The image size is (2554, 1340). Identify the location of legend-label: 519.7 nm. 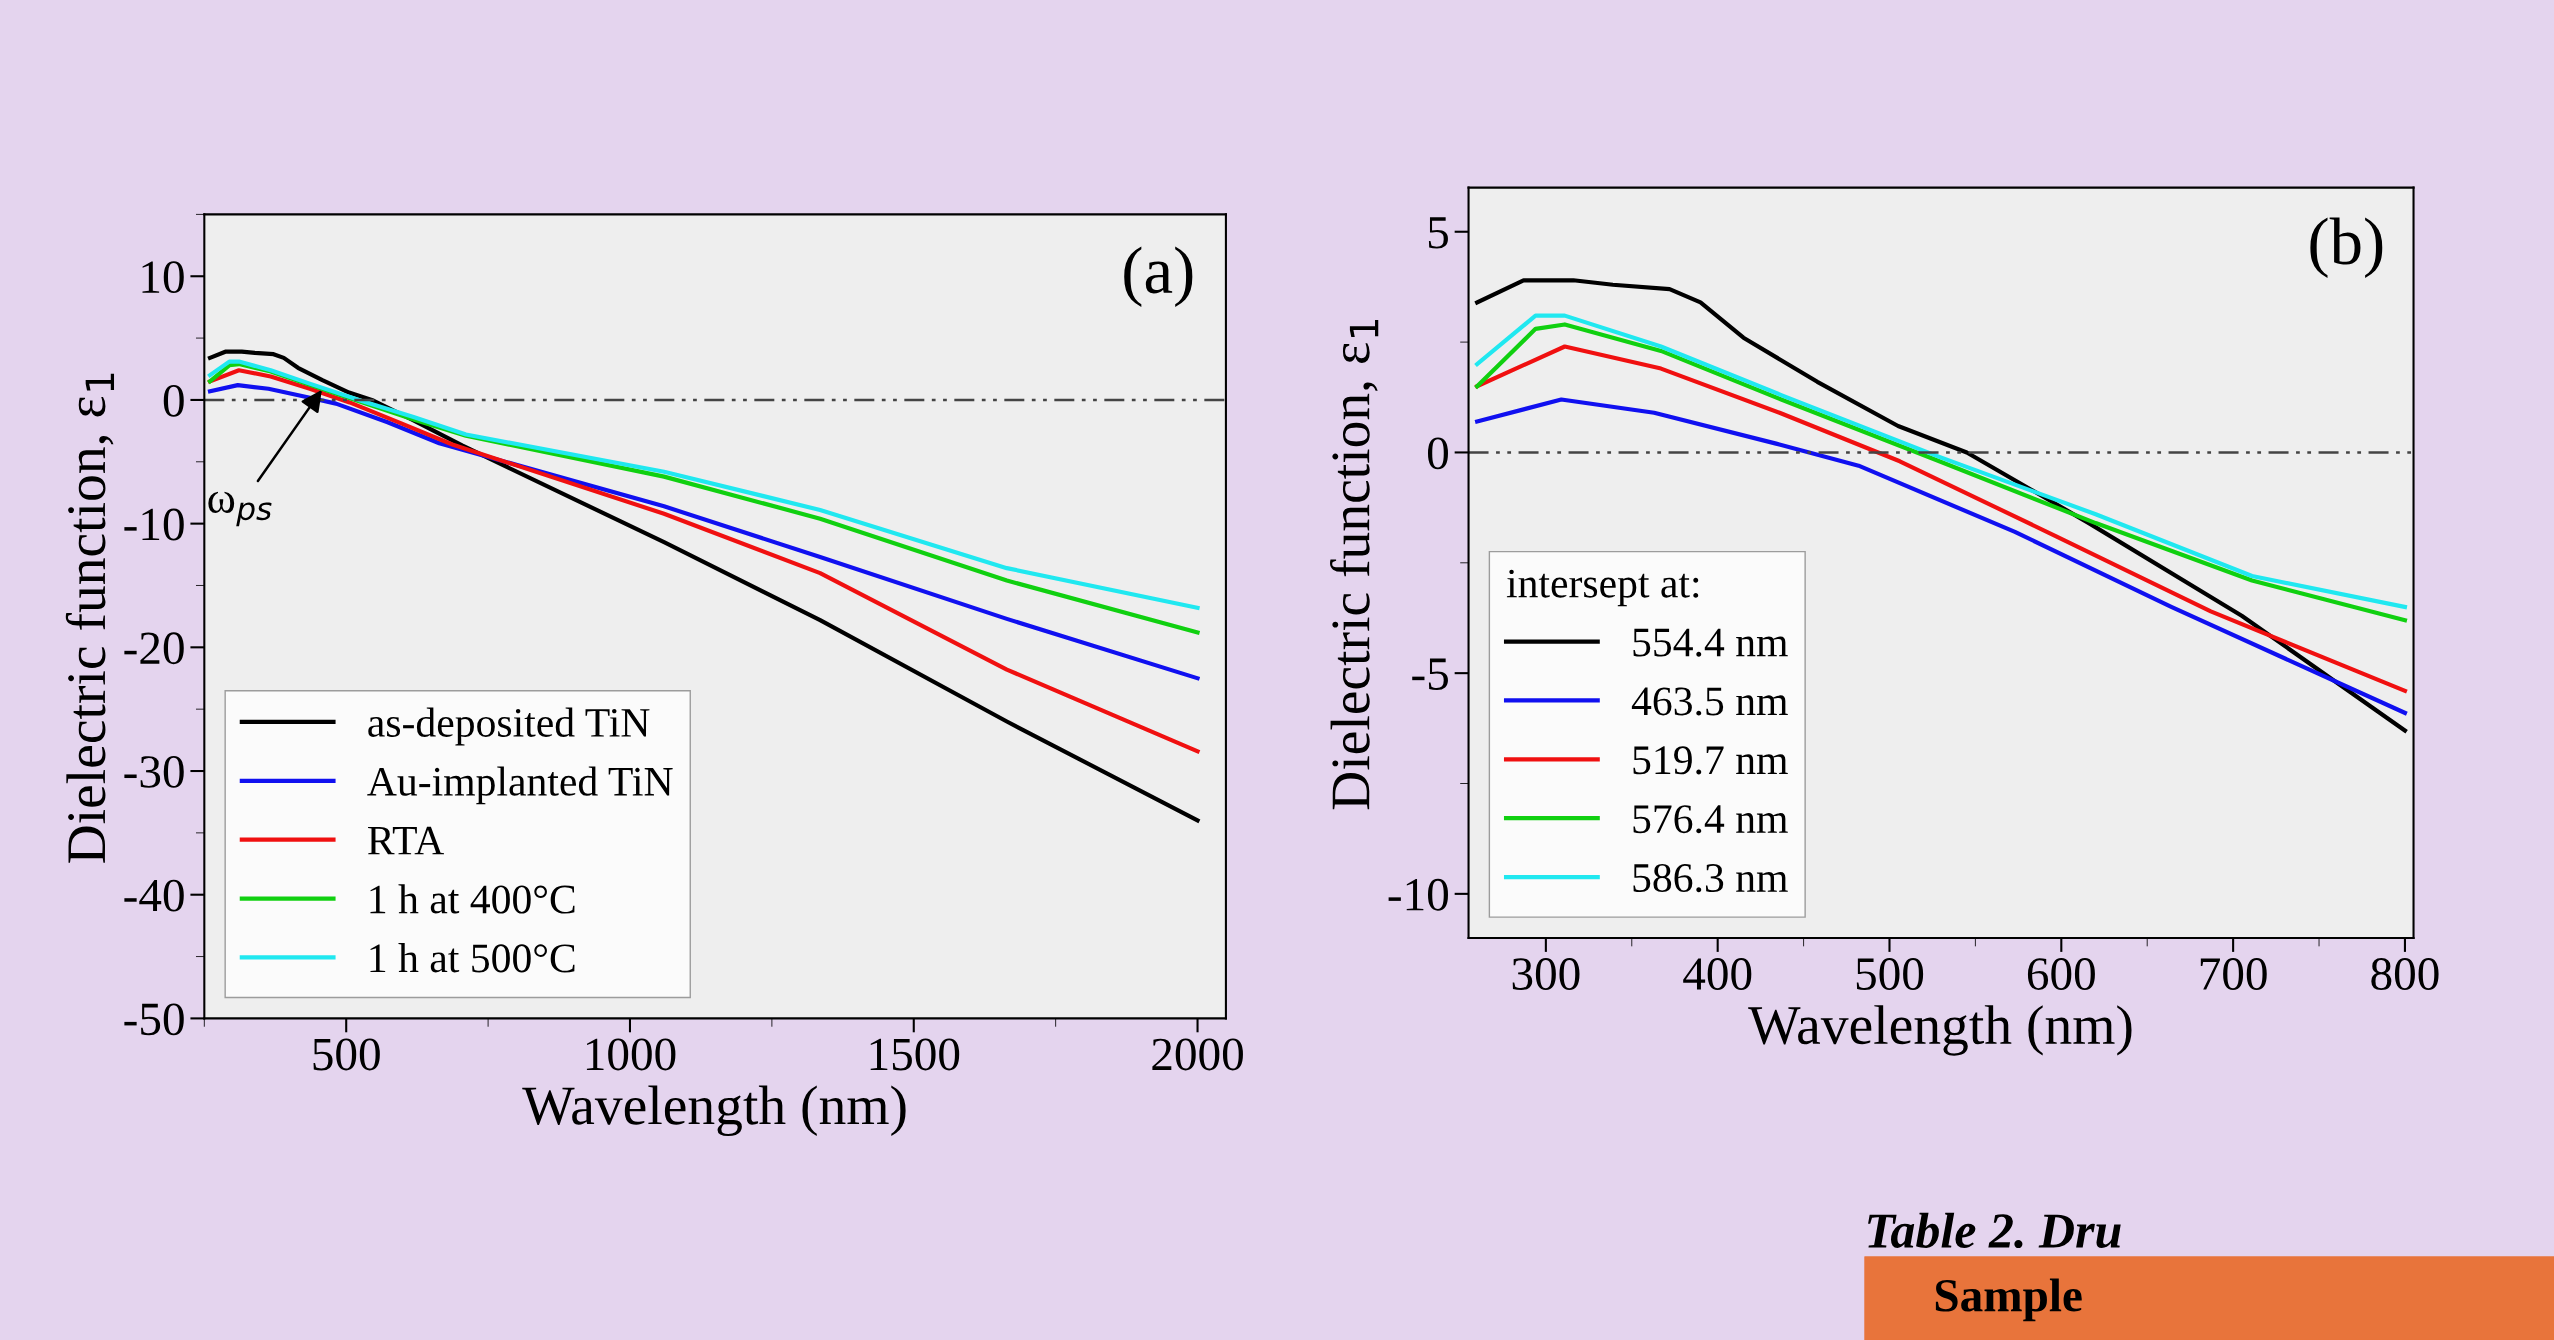
(1710, 760).